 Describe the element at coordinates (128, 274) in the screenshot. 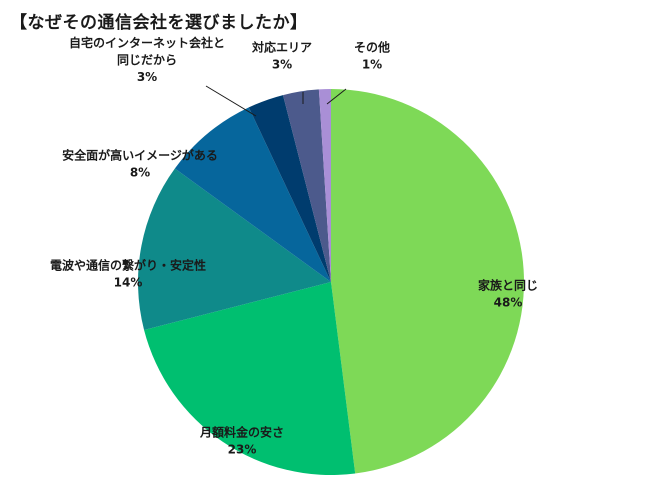

I see `slice-label-3: 電波や通信の繋がり・安定性 14%` at that location.